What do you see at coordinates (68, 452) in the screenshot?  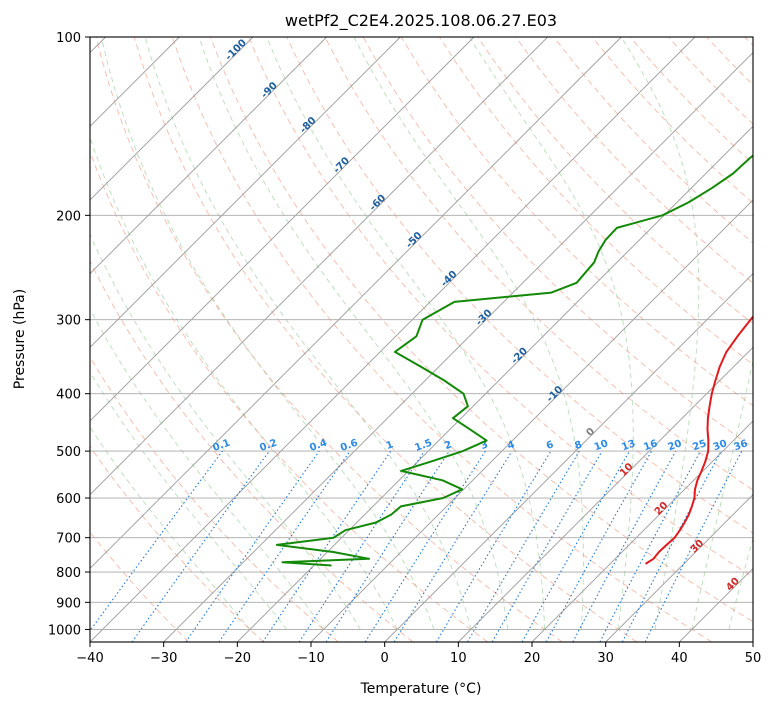 I see `y-tick-label: 500` at bounding box center [68, 452].